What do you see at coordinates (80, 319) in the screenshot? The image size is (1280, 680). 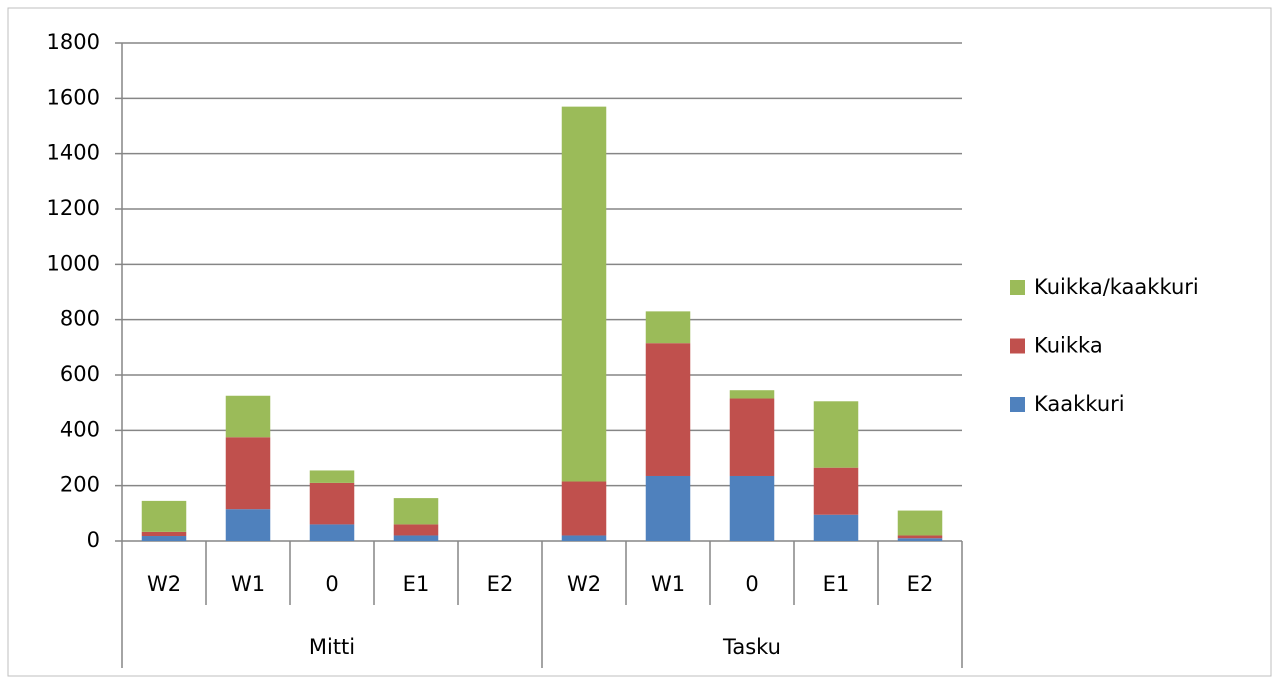 I see `y-tick-label: 800` at bounding box center [80, 319].